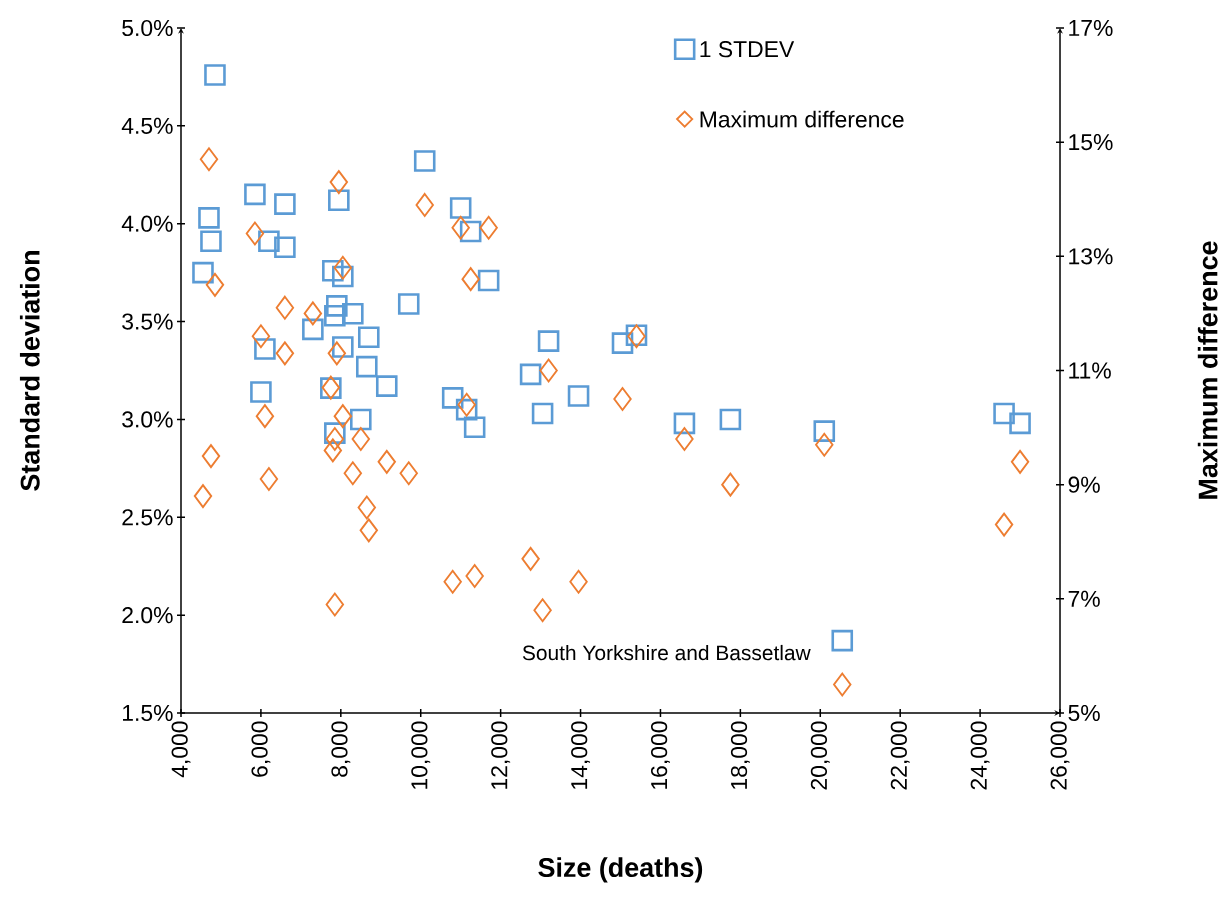 The height and width of the screenshot is (913, 1228). What do you see at coordinates (900, 755) in the screenshot?
I see `x-tick-label: 22,000` at bounding box center [900, 755].